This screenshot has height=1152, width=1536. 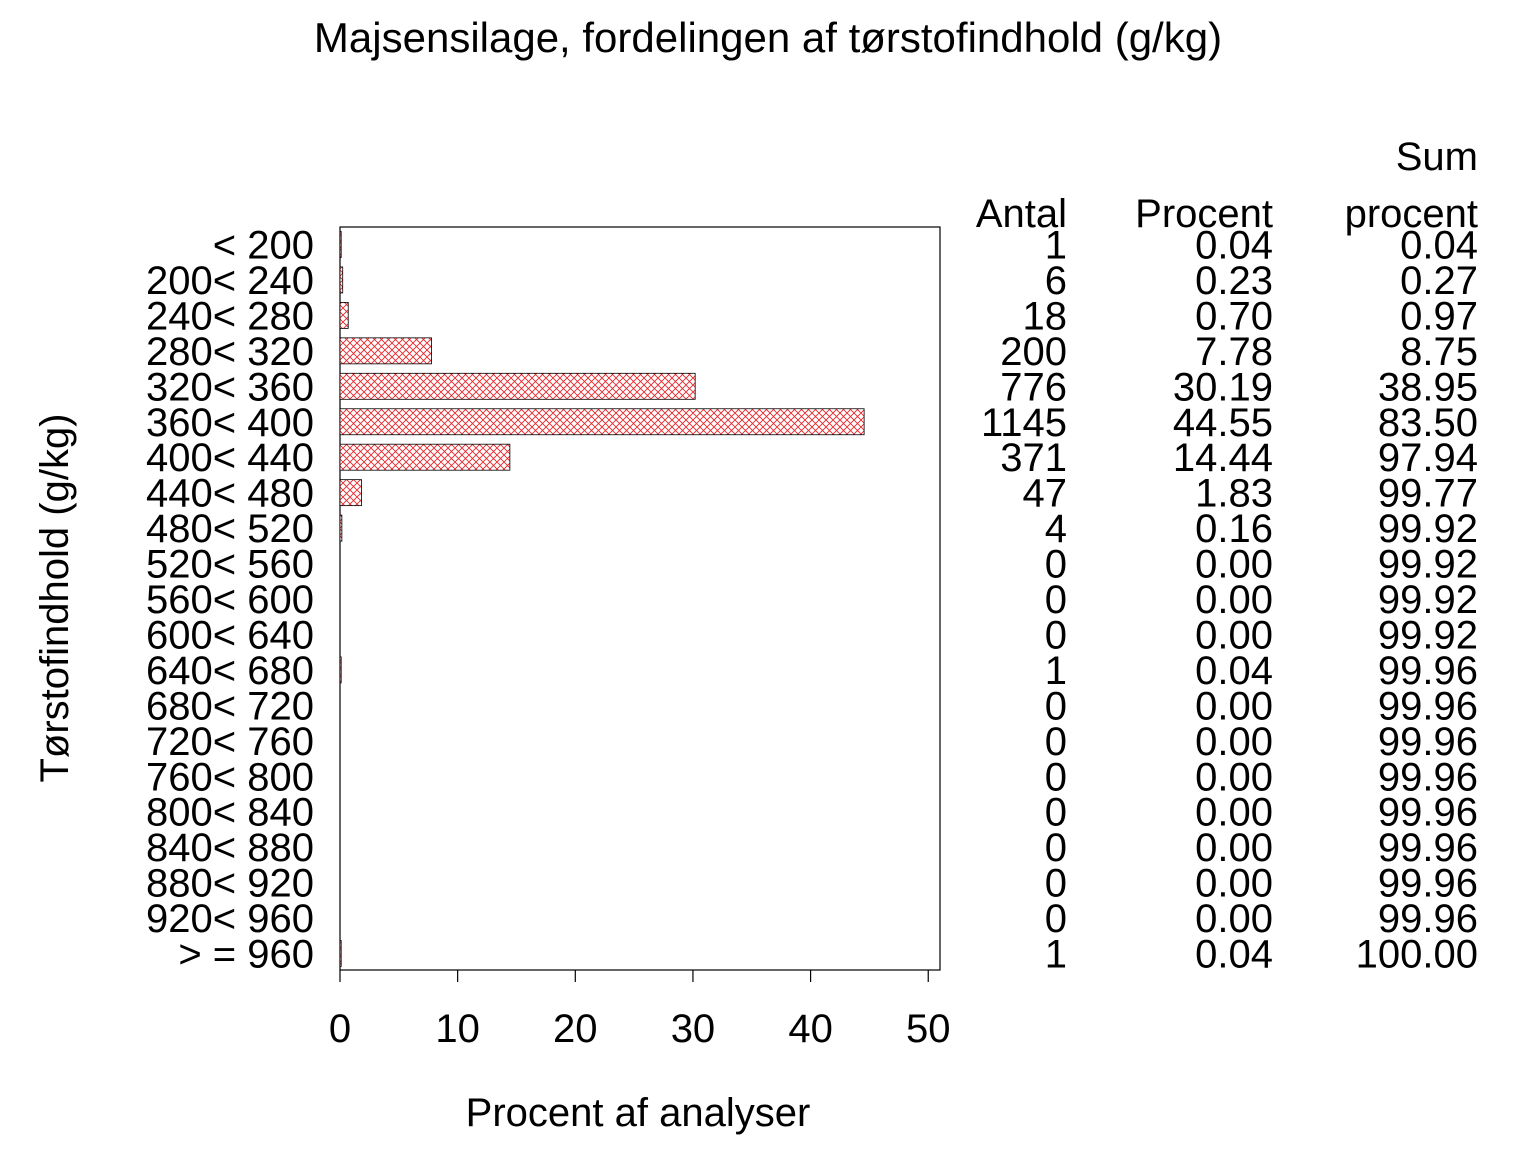 What do you see at coordinates (1439, 316) in the screenshot?
I see `table-cell-sum-procent: 0.97` at bounding box center [1439, 316].